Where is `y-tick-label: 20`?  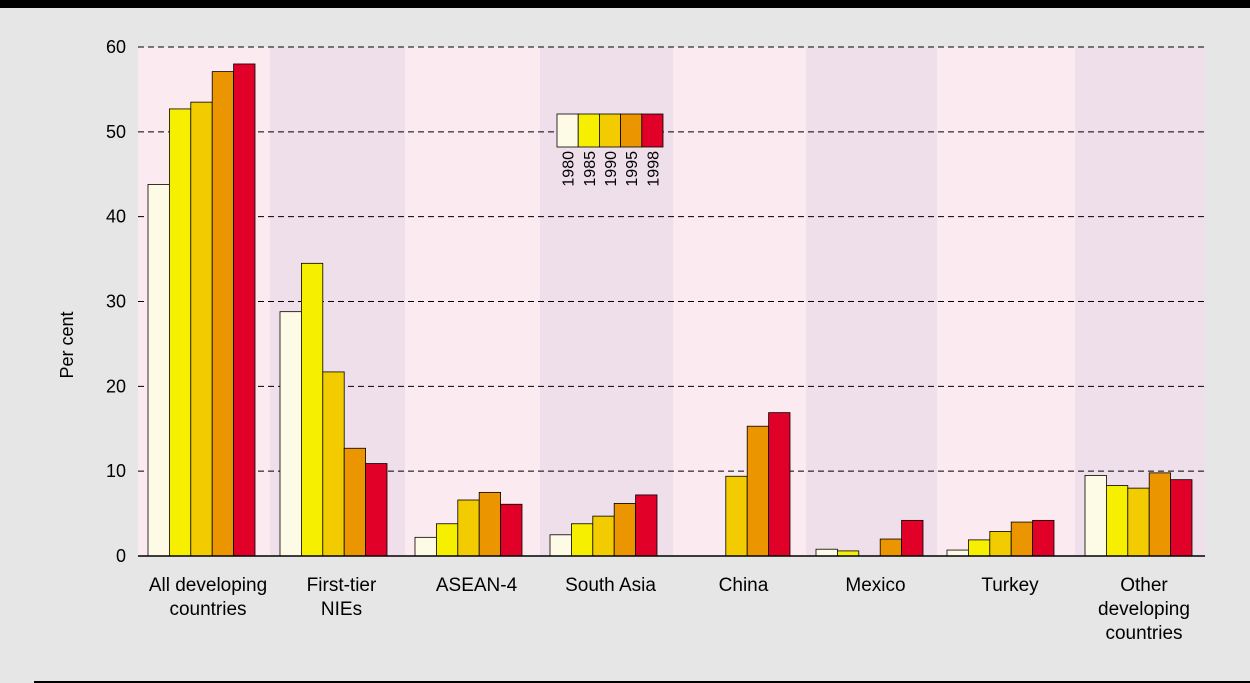
y-tick-label: 20 is located at coordinates (116, 386).